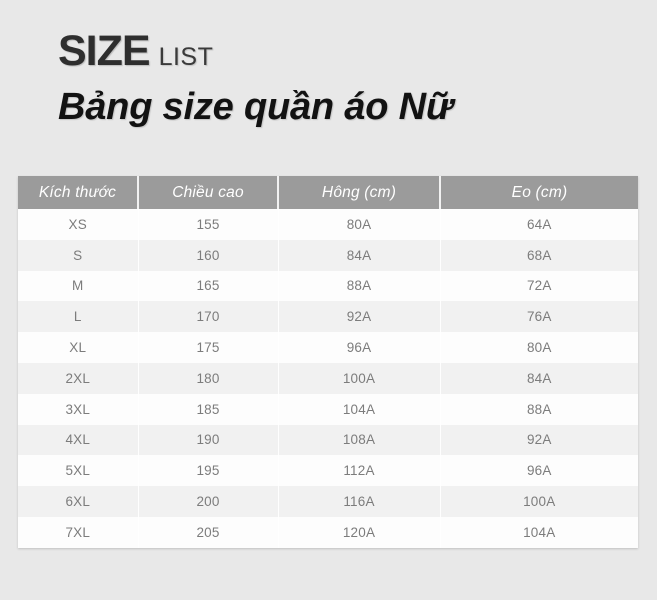  Describe the element at coordinates (359, 409) in the screenshot. I see `cell-hip: 104A` at that location.